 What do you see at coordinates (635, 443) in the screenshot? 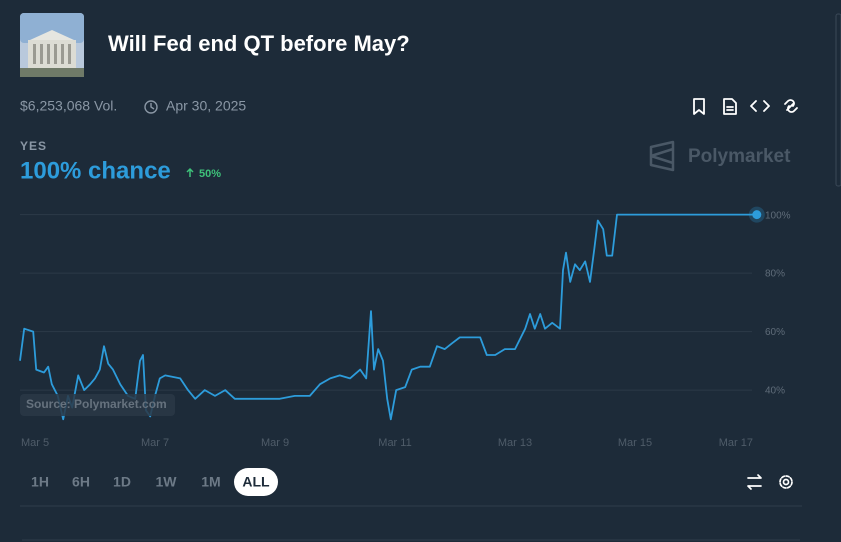
I see `x-tick-label: Mar 15` at bounding box center [635, 443].